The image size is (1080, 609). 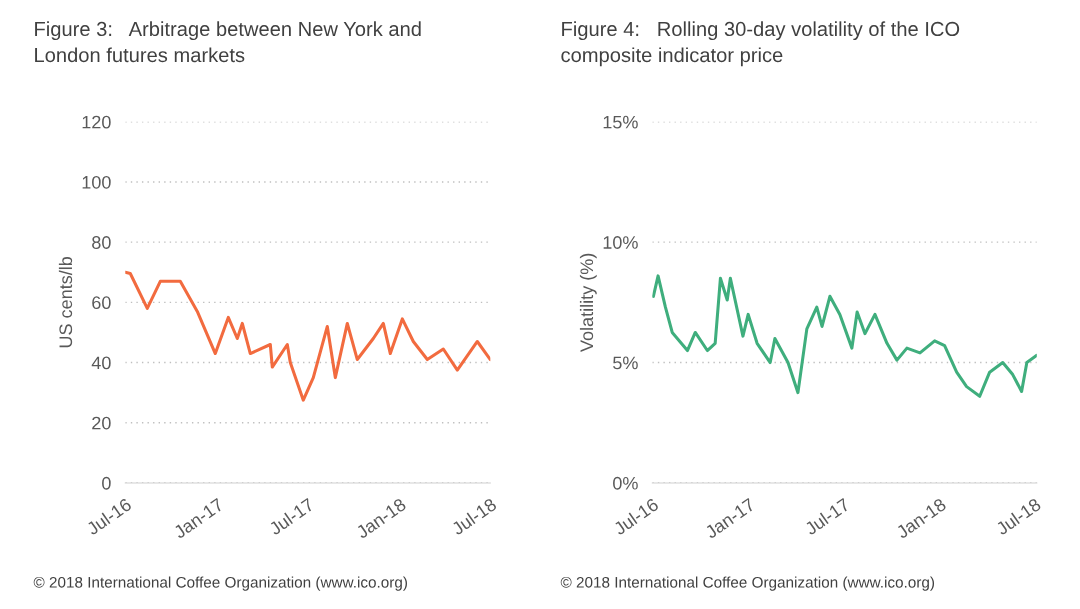 What do you see at coordinates (625, 483) in the screenshot?
I see `y-tick-label: 0%` at bounding box center [625, 483].